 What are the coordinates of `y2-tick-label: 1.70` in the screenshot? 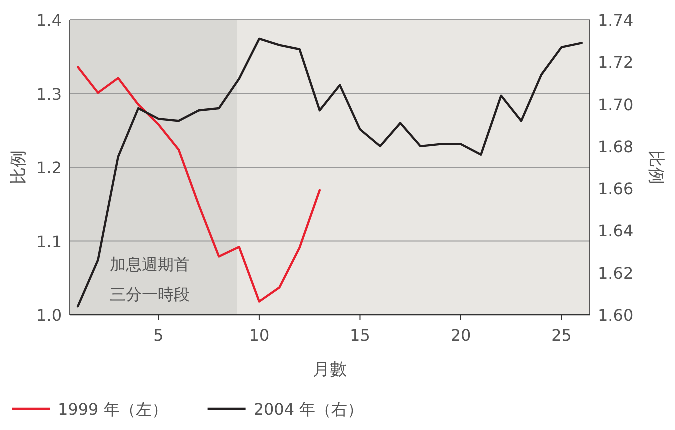 It's located at (616, 104).